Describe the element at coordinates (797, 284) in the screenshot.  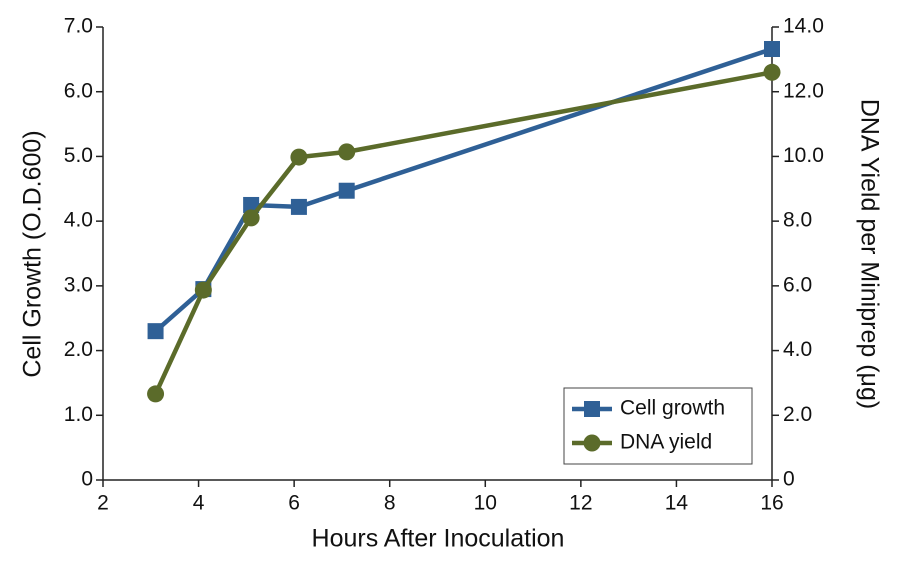
I see `y2-tick-label: 6.0` at that location.